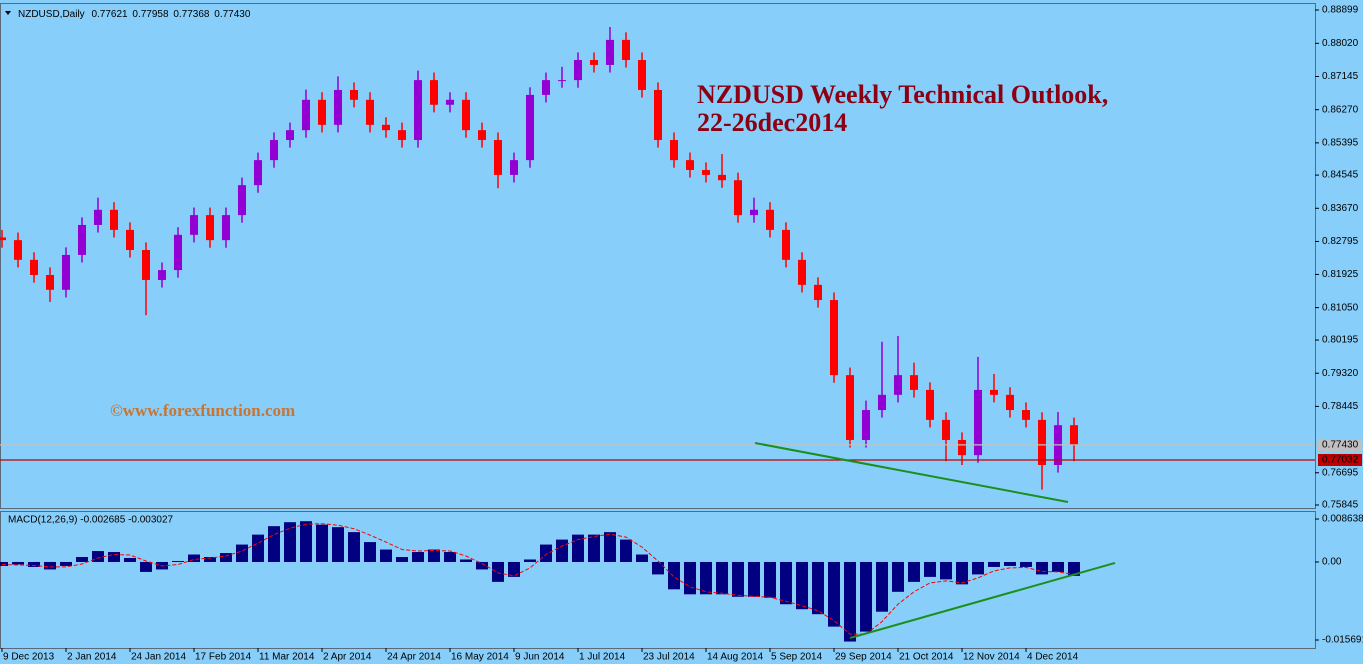 The width and height of the screenshot is (1363, 664). What do you see at coordinates (1342, 640) in the screenshot?
I see `y-tick-label: -0.015691` at bounding box center [1342, 640].